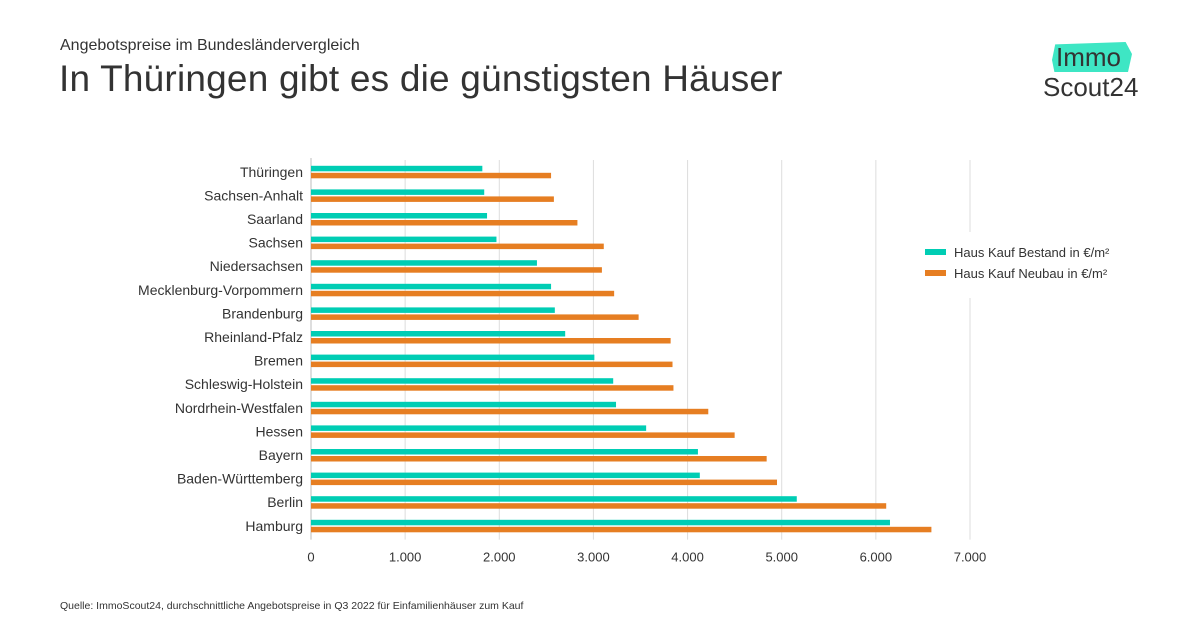  What do you see at coordinates (278, 361) in the screenshot?
I see `category-label: Bremen` at bounding box center [278, 361].